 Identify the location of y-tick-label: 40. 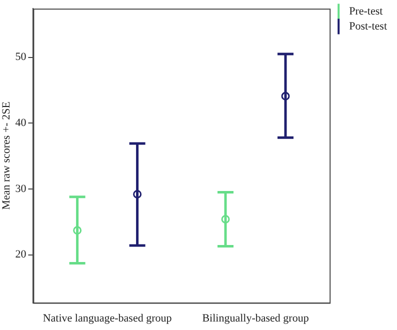
(21, 123).